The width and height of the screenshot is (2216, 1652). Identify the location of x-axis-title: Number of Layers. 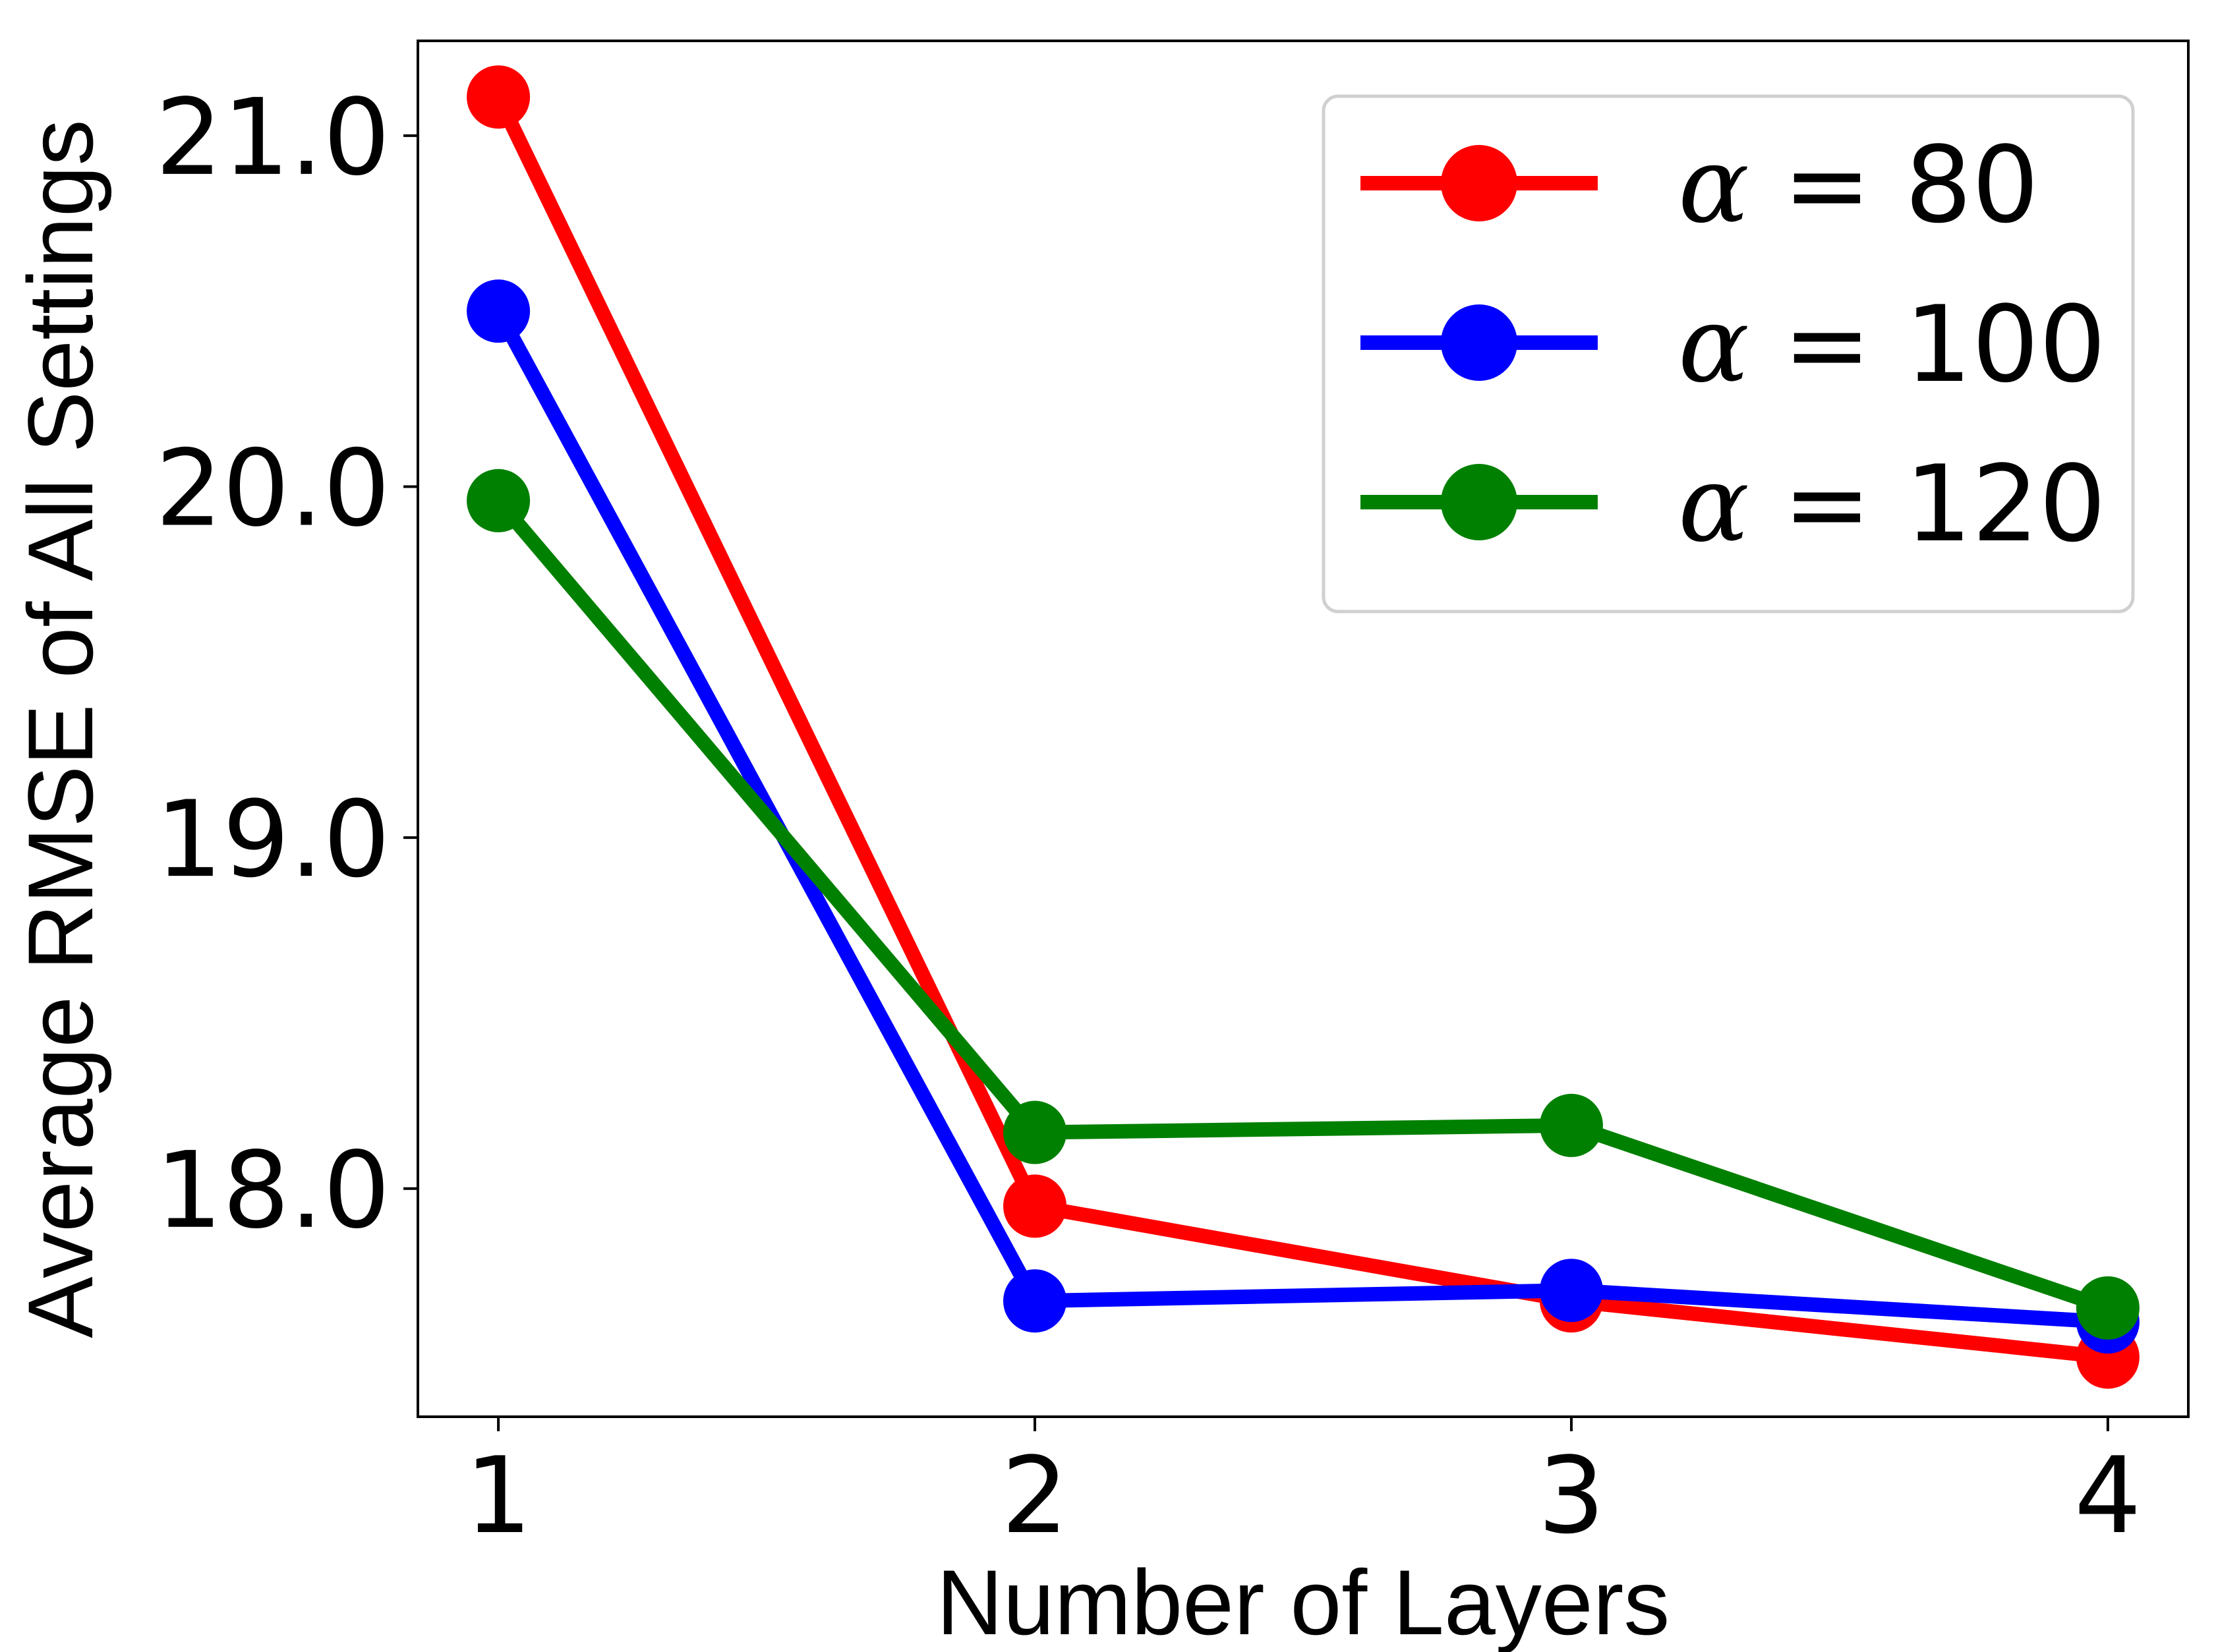
(1303, 1601).